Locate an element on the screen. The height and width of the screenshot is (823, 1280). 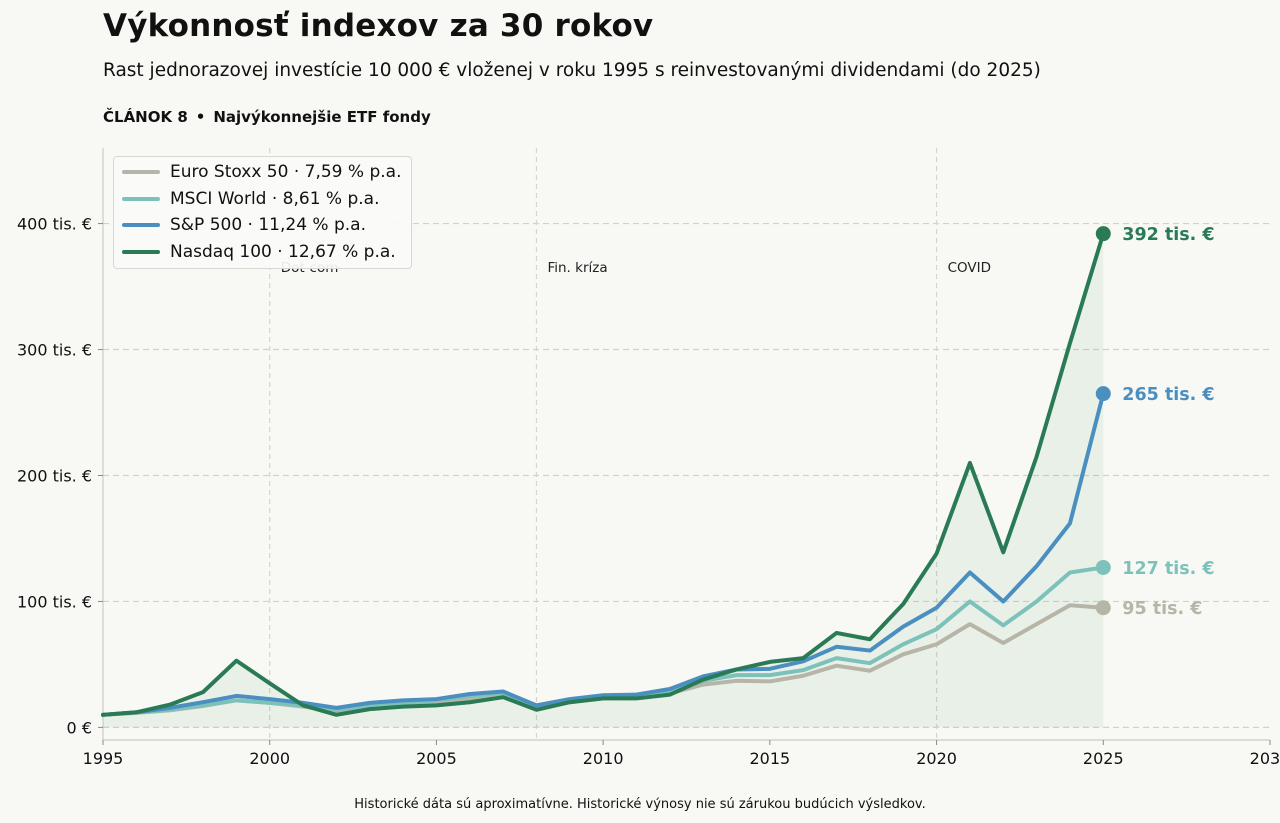
x-tick-label: 2015 is located at coordinates (769, 758).